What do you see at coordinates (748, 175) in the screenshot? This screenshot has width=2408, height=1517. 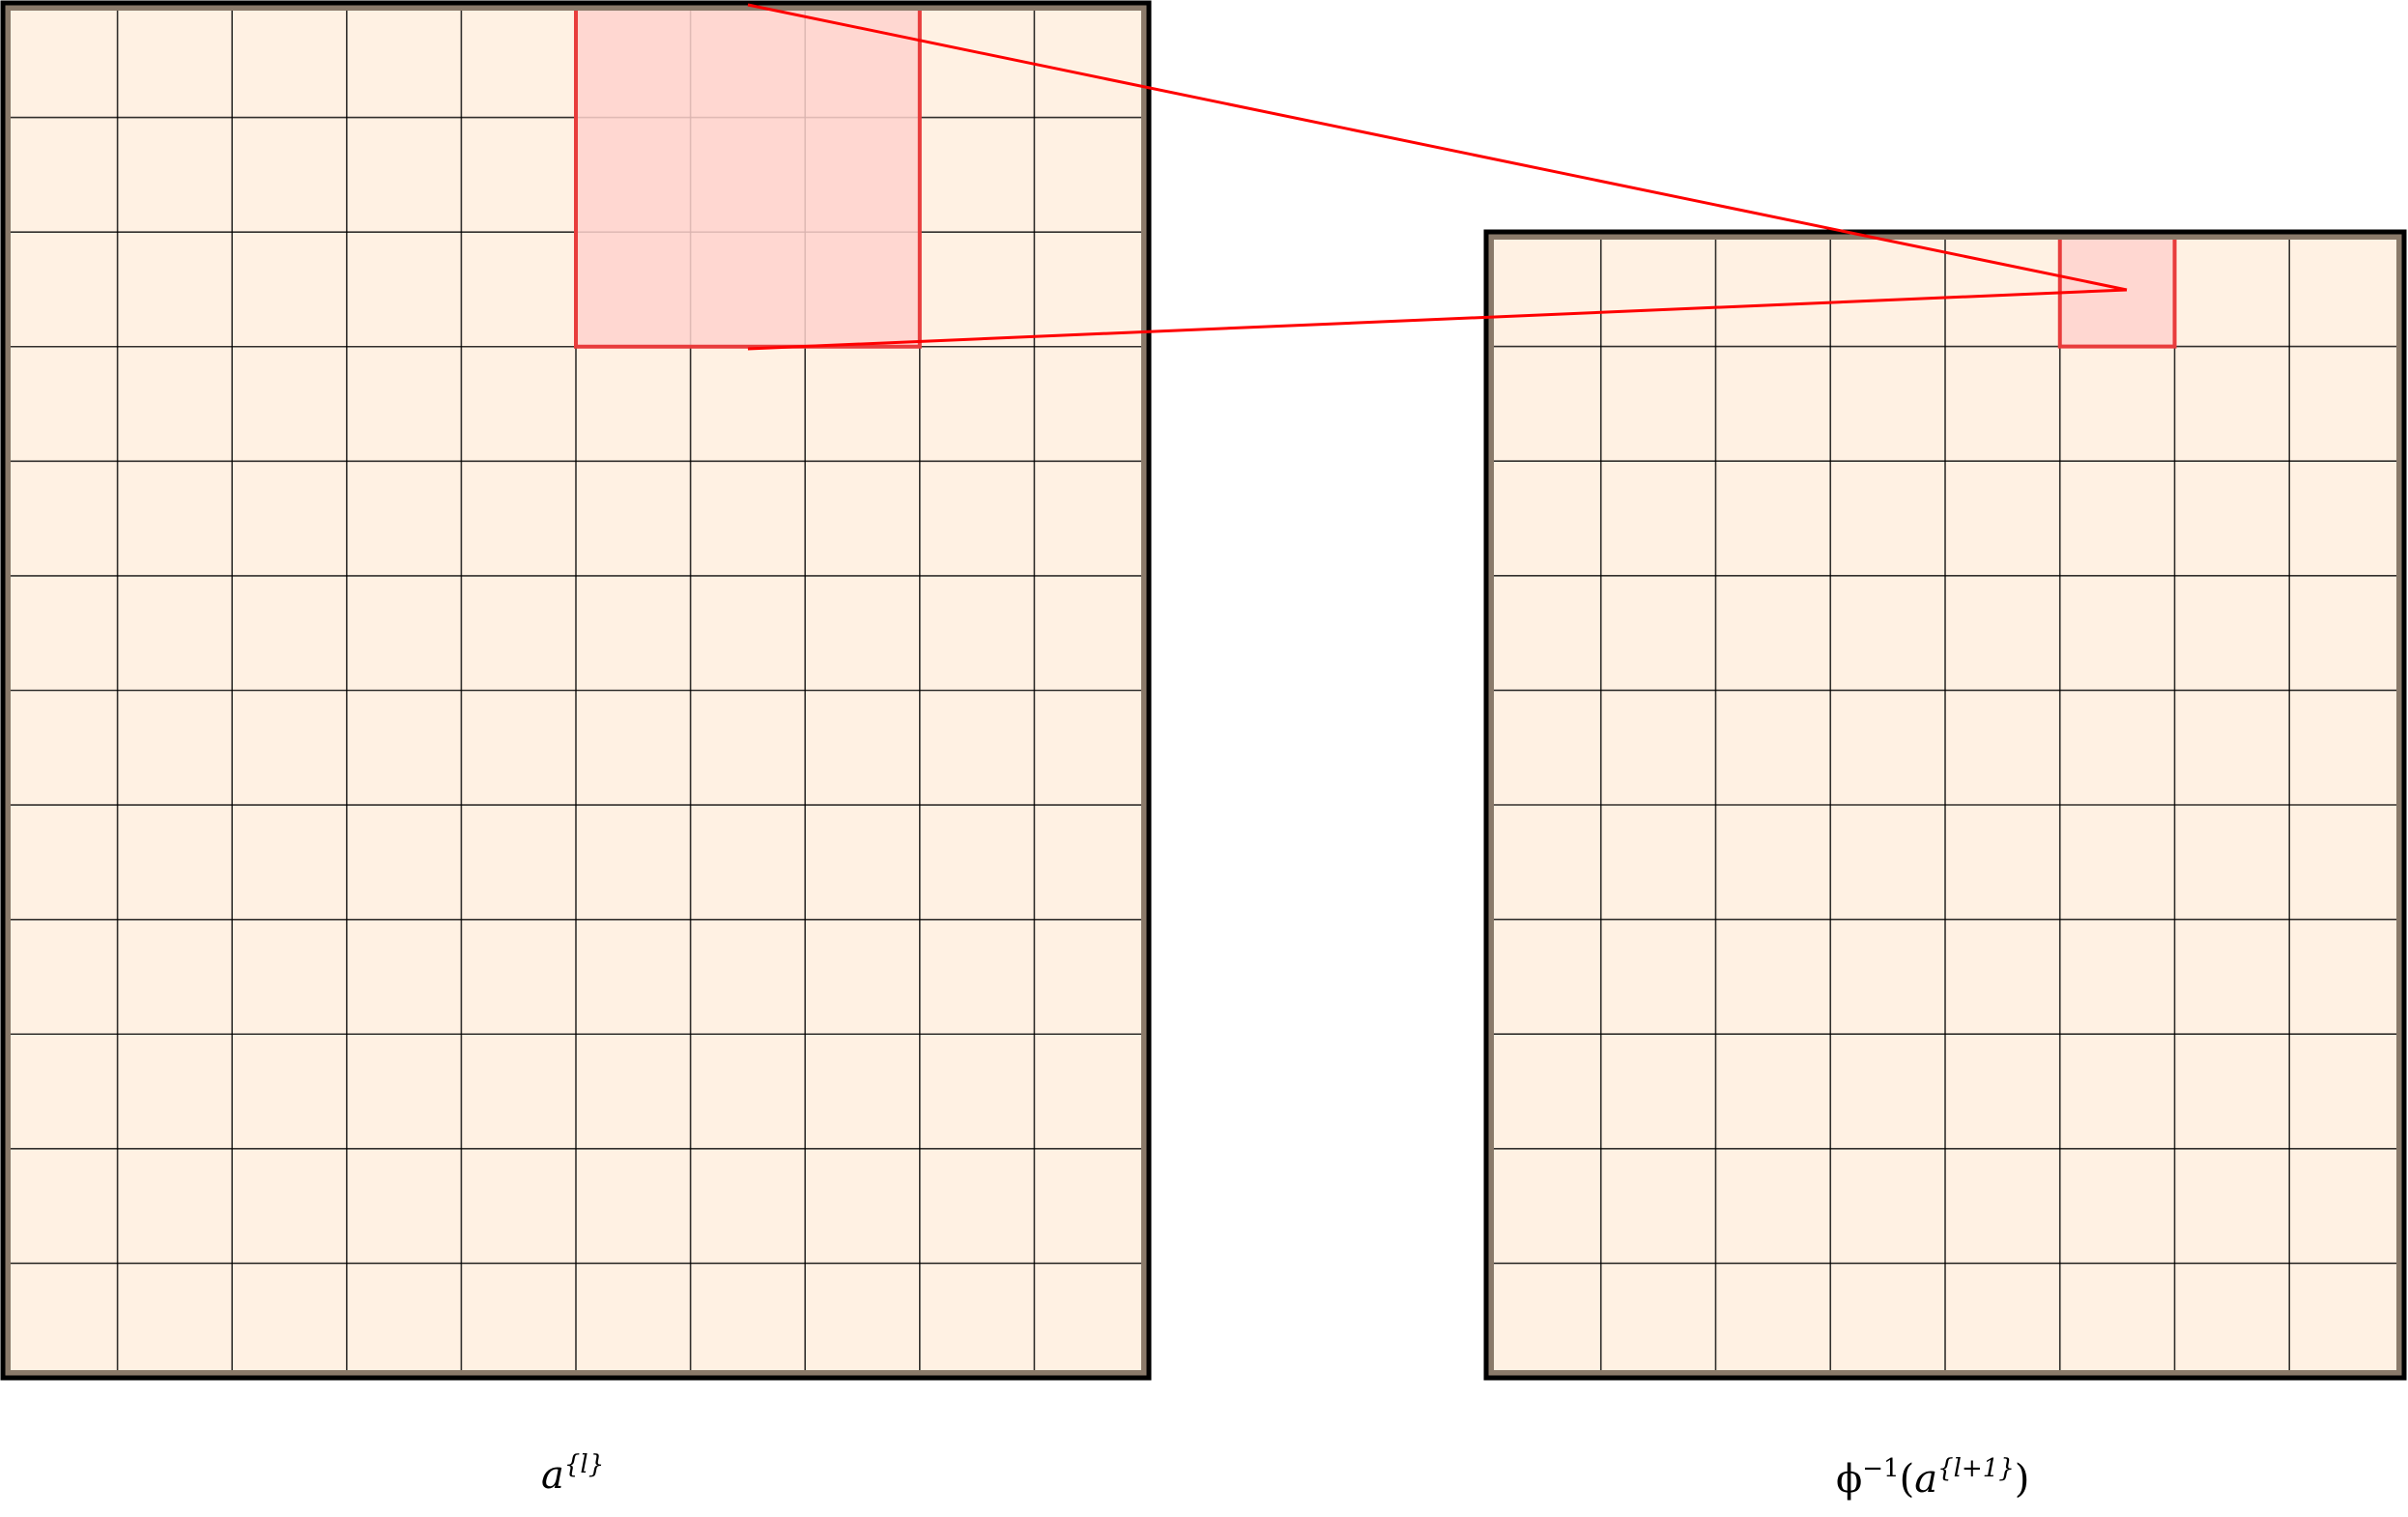 I see `receptive-field-highlight` at bounding box center [748, 175].